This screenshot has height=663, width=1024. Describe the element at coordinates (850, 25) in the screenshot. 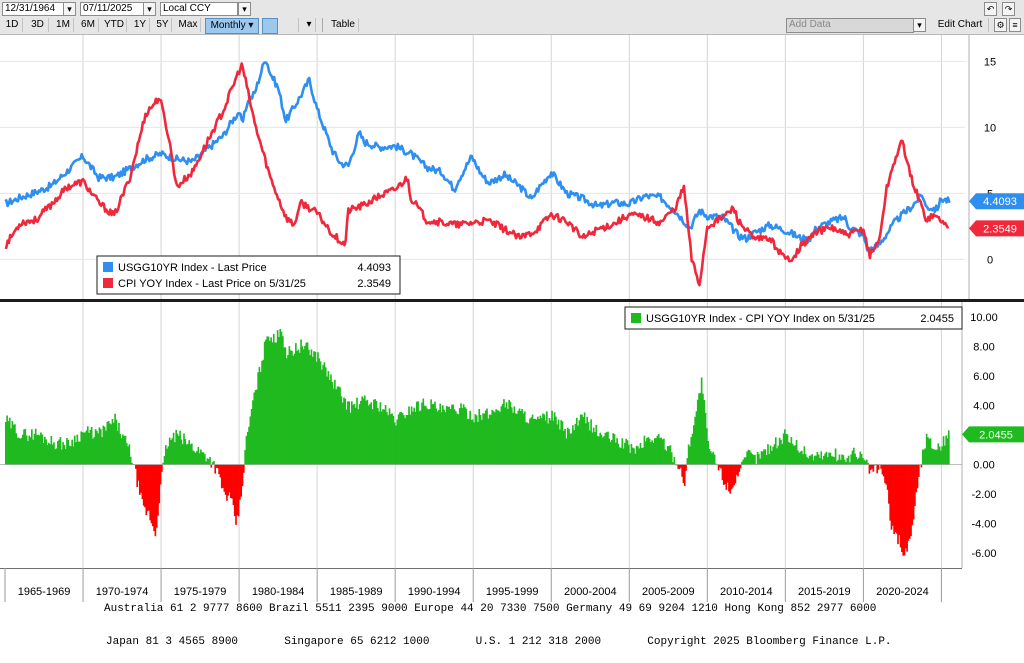

I see `add-data-input: Add Data` at that location.